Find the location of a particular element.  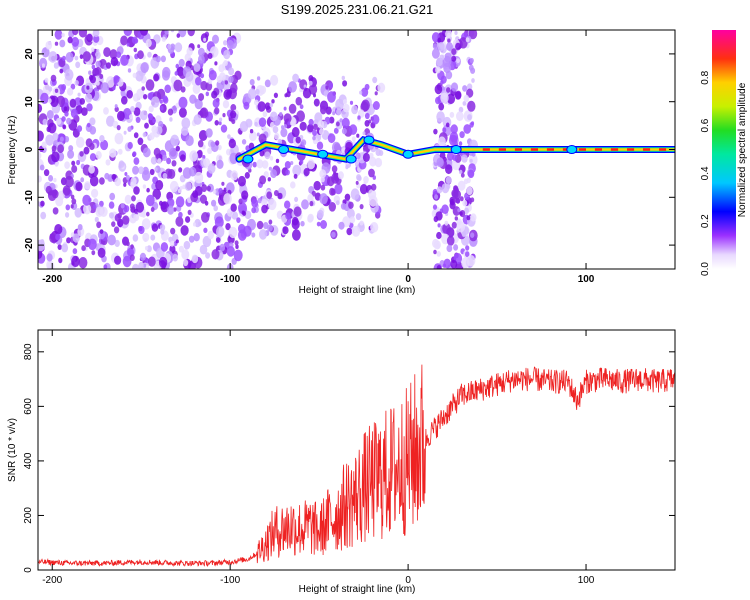

colorbar-tick-label: 0.6 is located at coordinates (705, 125).